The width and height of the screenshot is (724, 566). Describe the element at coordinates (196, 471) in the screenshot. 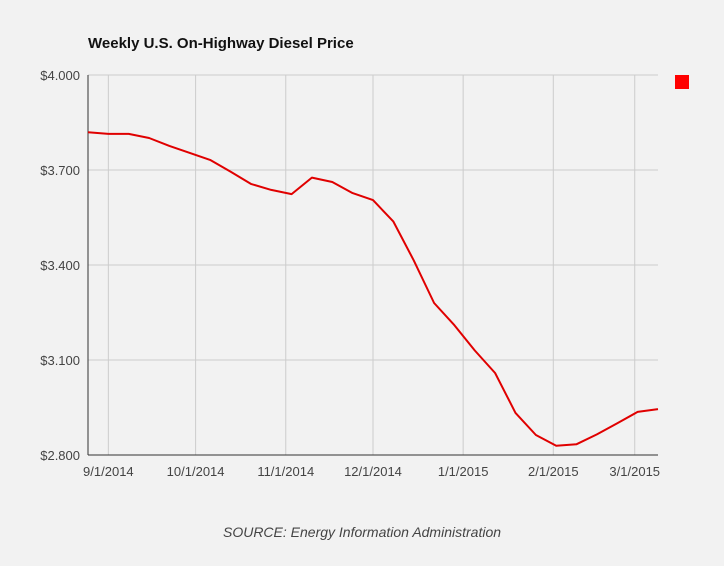

I see `x-tick-label: 10/1/2014` at that location.